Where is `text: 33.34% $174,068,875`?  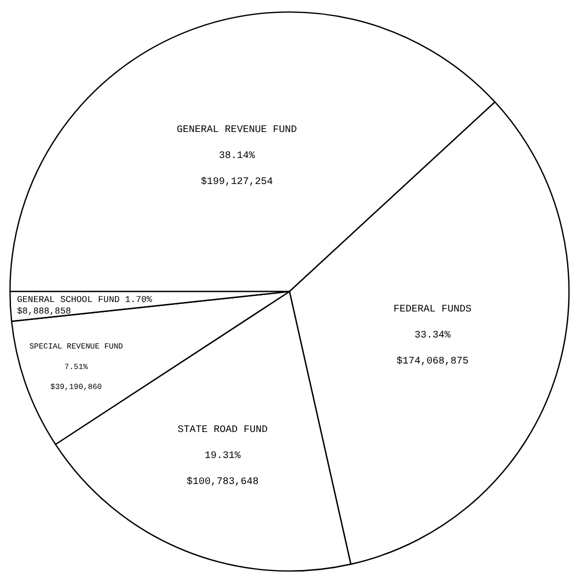 text: 33.34% $174,068,875 is located at coordinates (432, 349).